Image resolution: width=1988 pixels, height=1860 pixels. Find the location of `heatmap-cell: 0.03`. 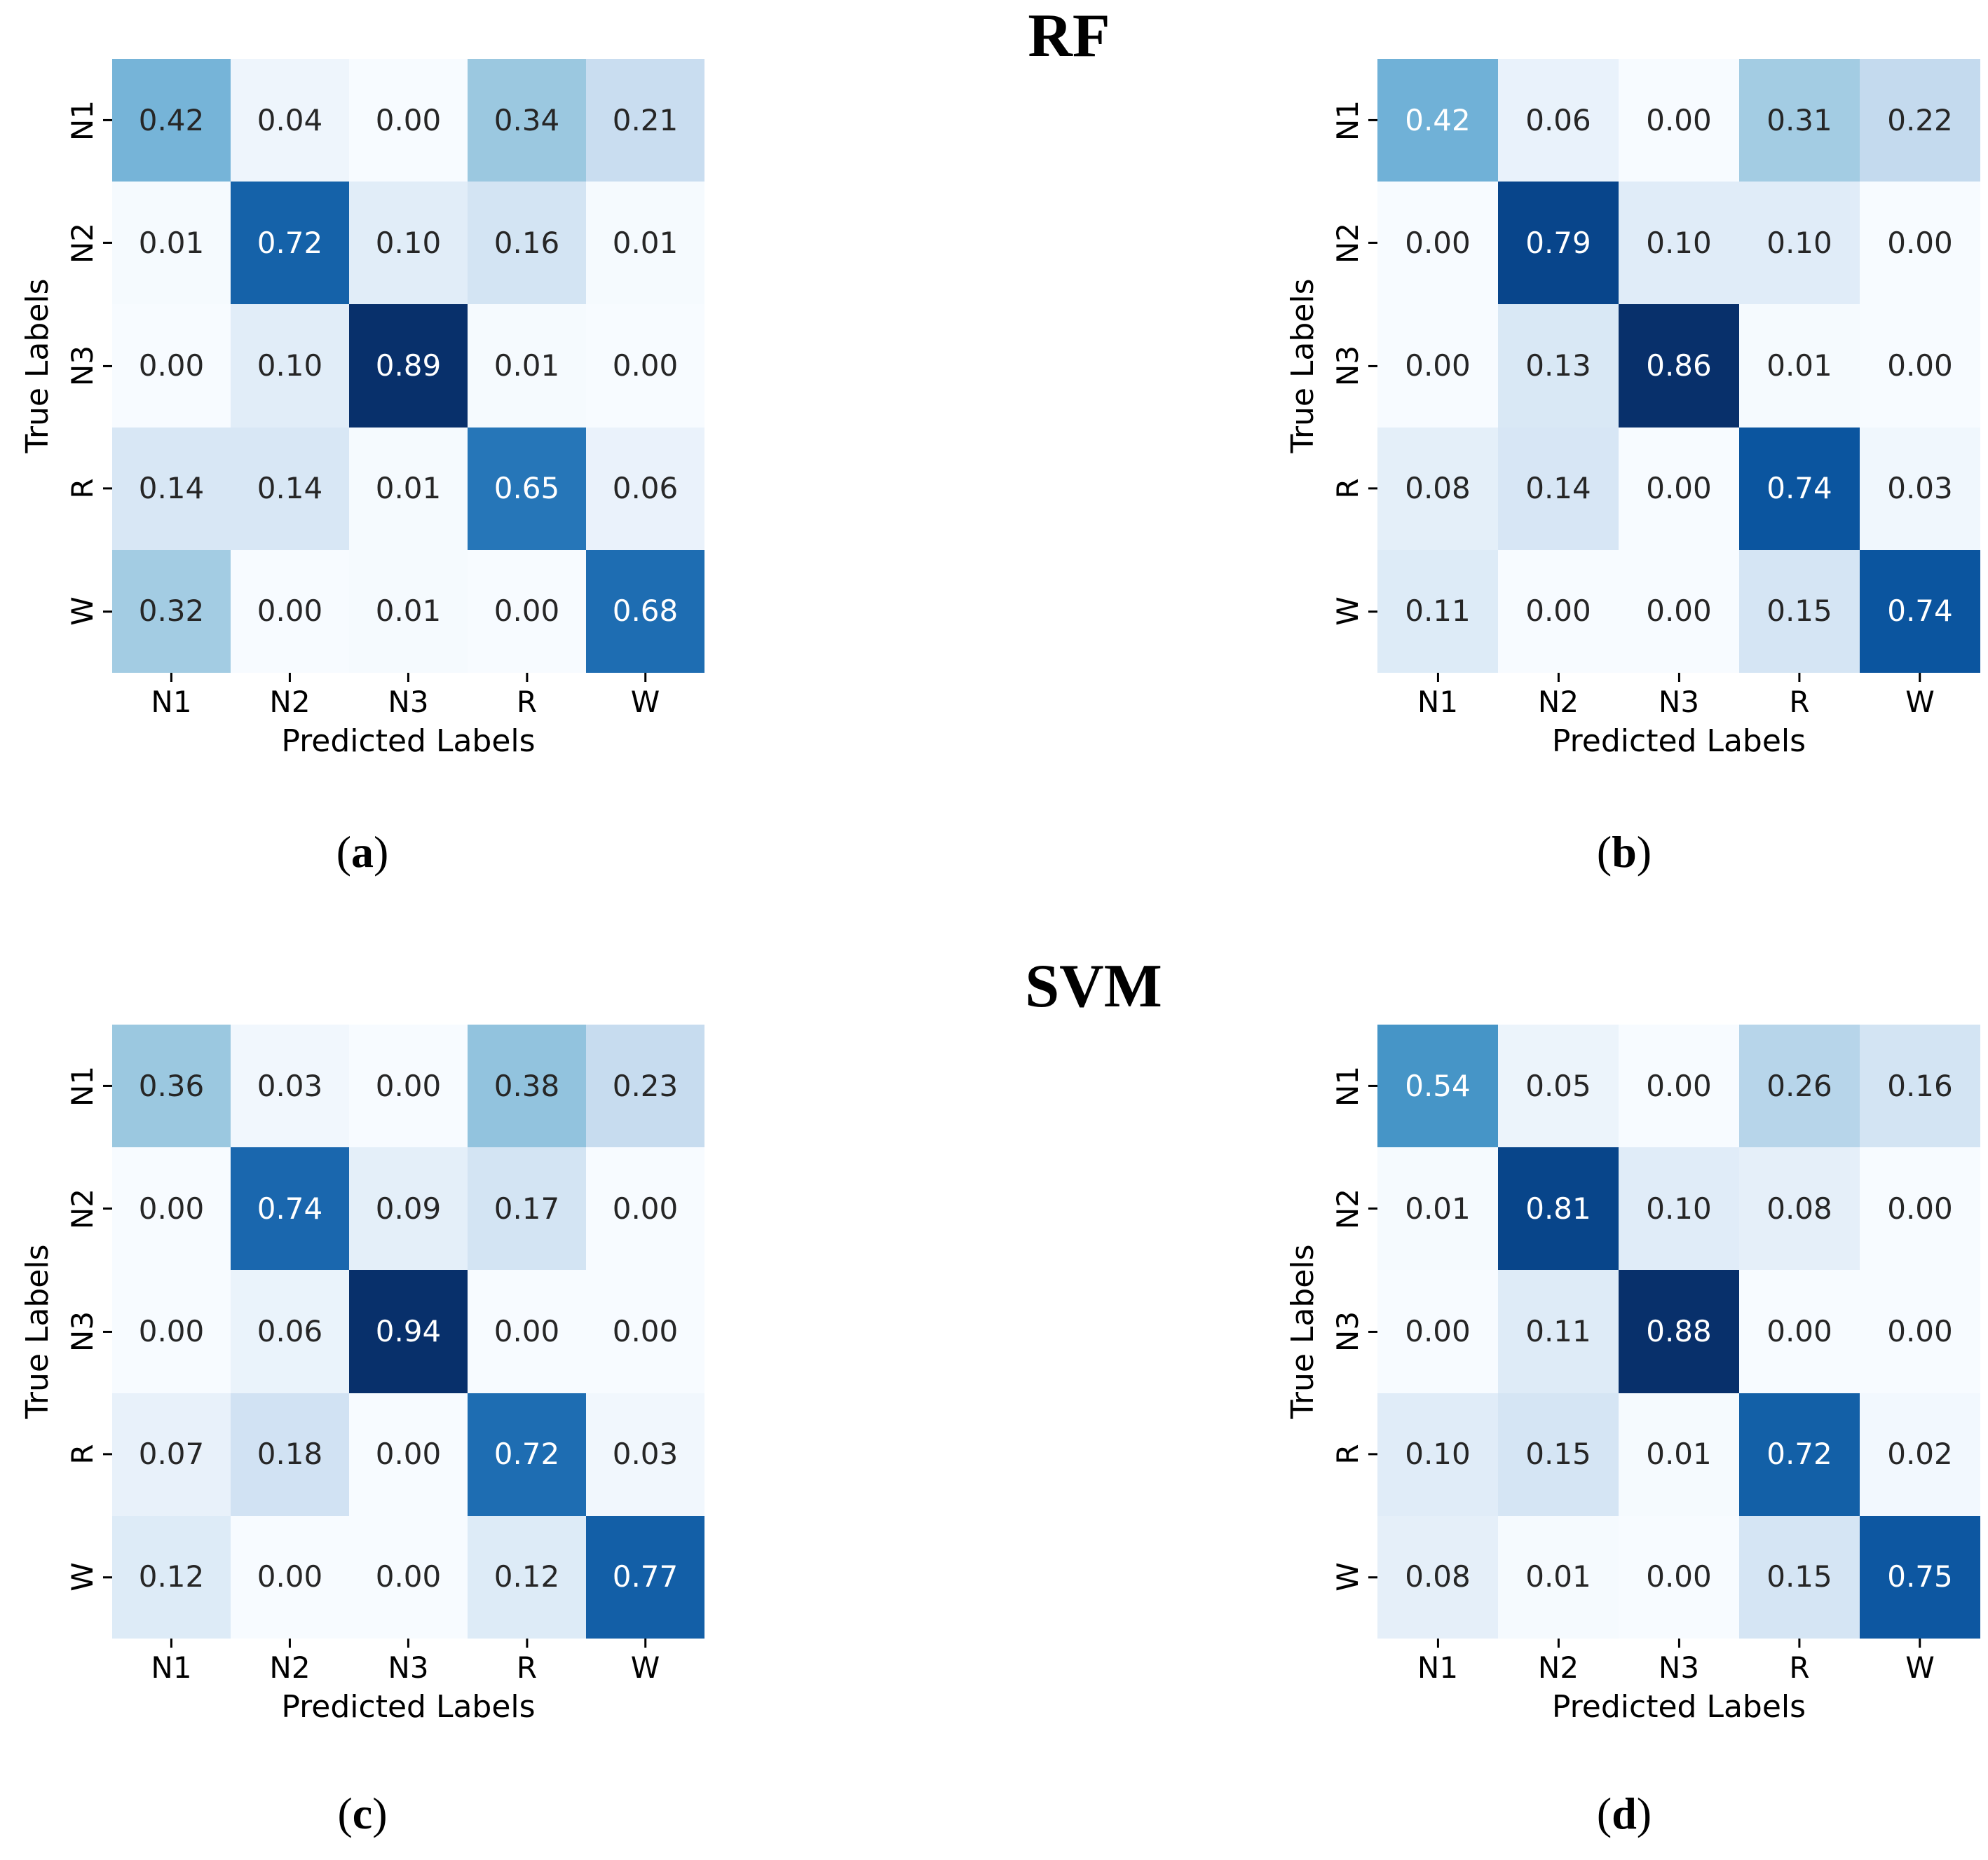

heatmap-cell: 0.03 is located at coordinates (1920, 489).